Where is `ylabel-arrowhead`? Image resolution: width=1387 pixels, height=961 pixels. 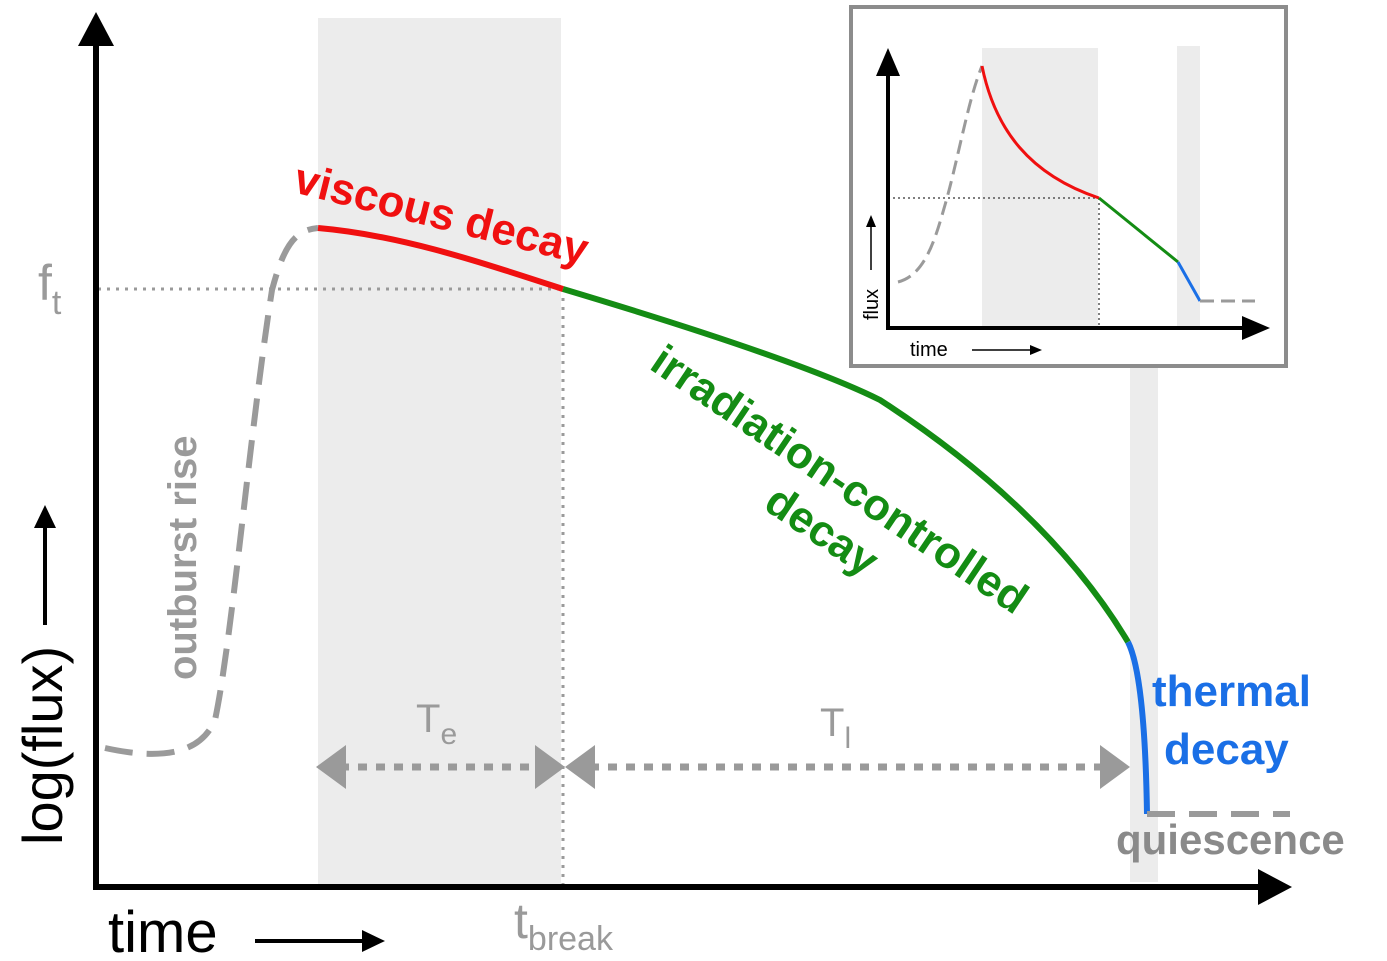 ylabel-arrowhead is located at coordinates (45, 516).